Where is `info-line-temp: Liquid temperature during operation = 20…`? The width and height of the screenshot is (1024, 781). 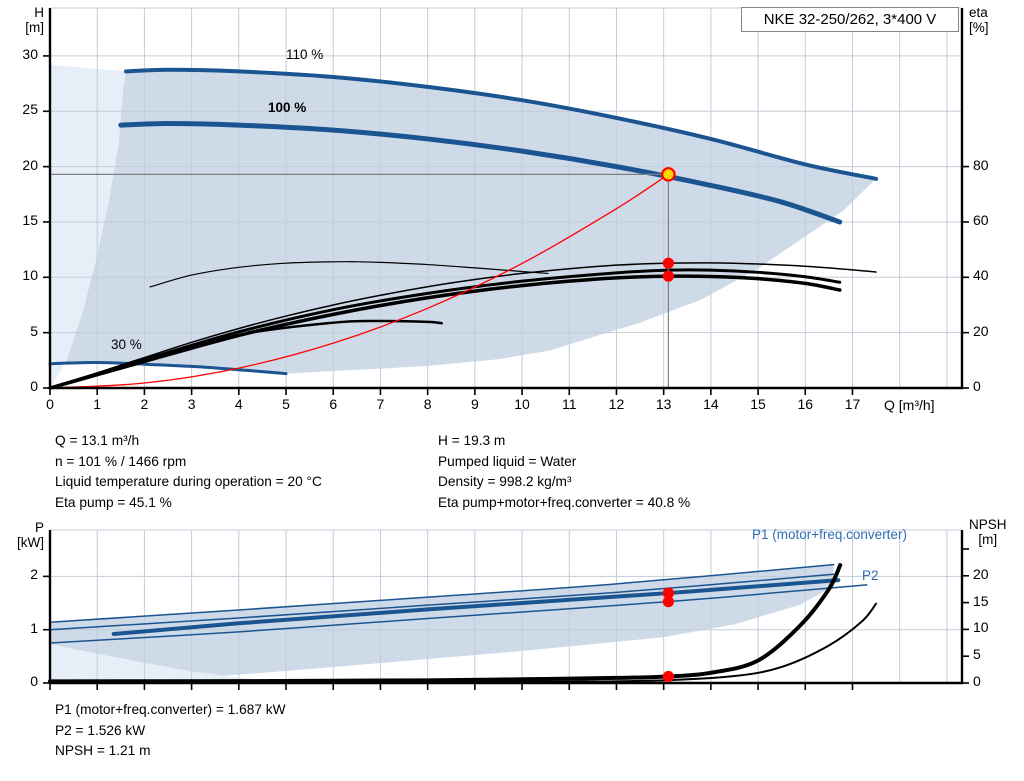
info-line-temp: Liquid temperature during operation = 20… is located at coordinates (188, 481).